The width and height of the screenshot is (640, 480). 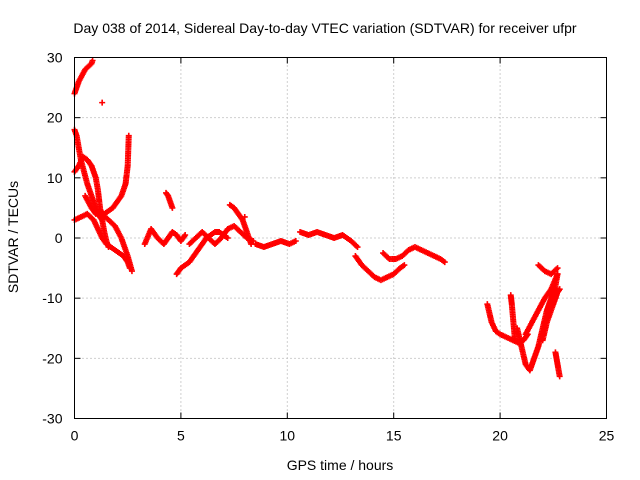 What do you see at coordinates (55, 58) in the screenshot?
I see `y-tick-label: 30` at bounding box center [55, 58].